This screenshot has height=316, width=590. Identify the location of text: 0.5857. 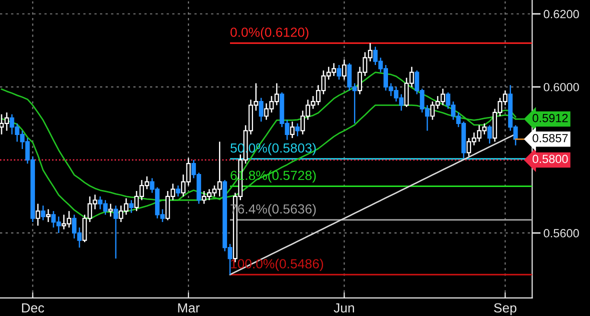
(550, 138).